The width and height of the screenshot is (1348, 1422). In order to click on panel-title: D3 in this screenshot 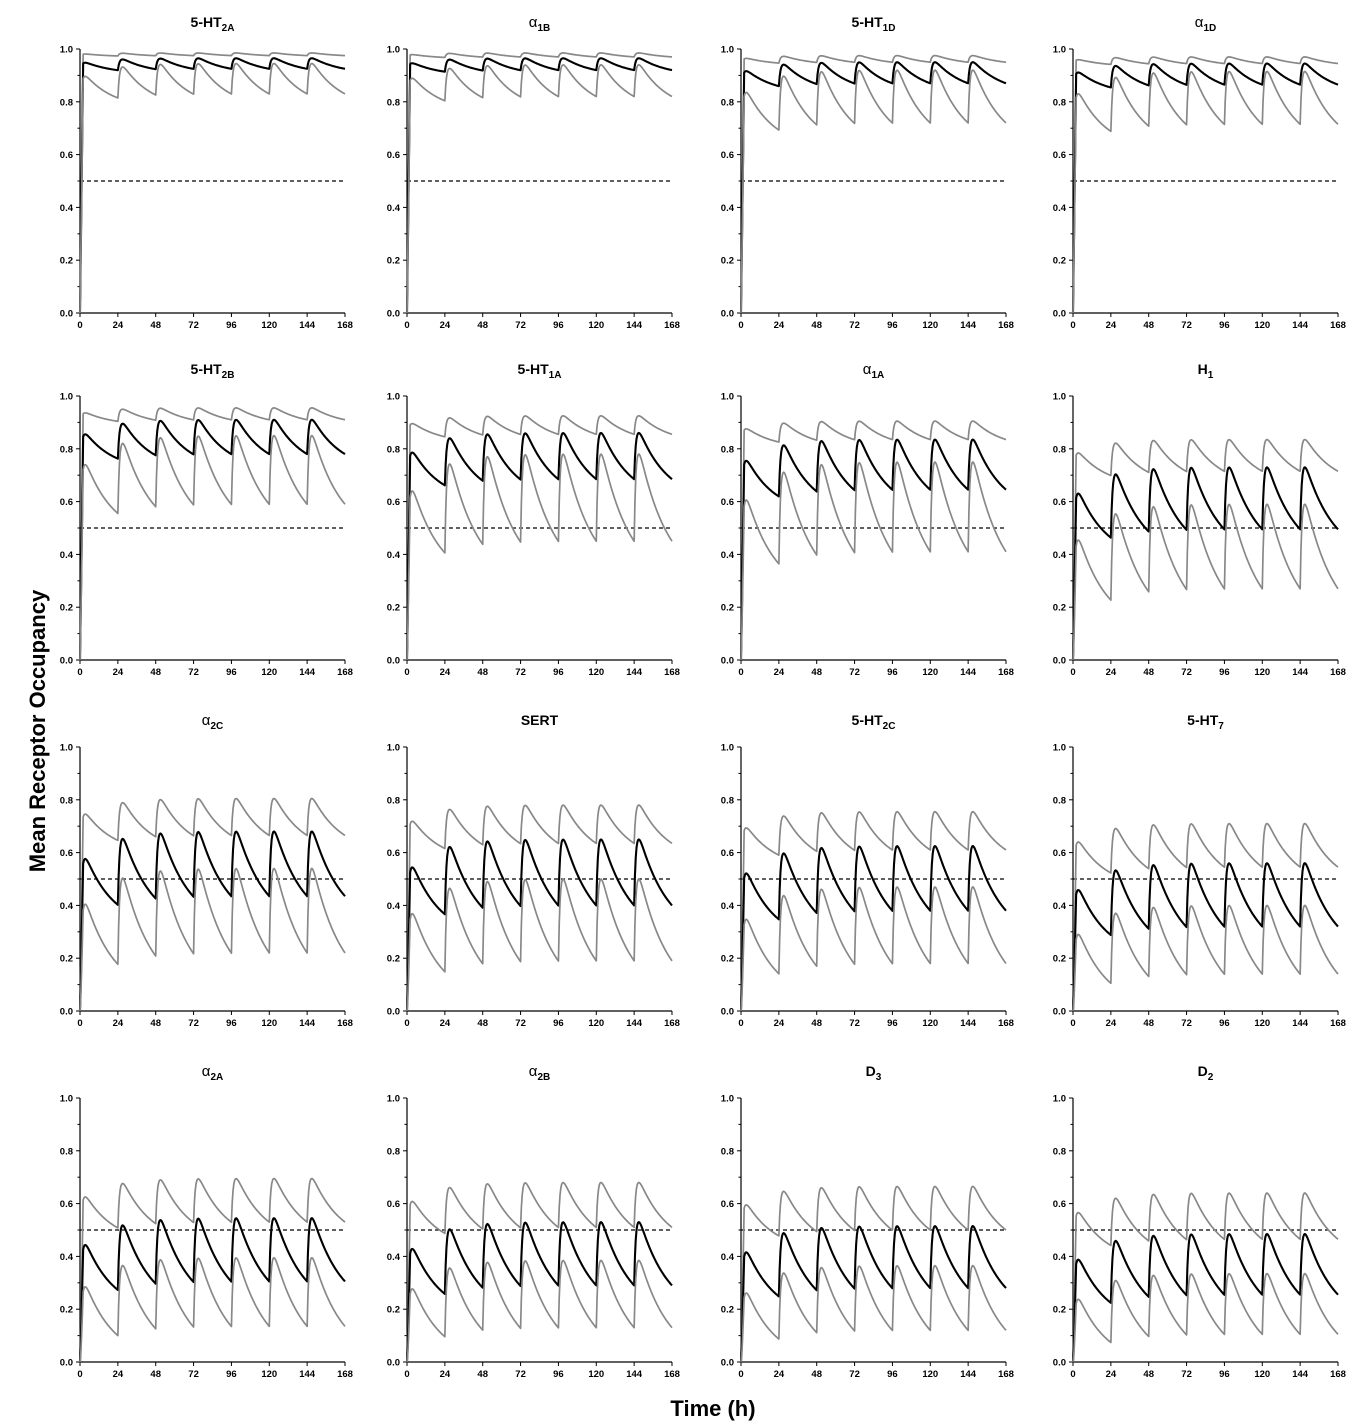, I will do `click(874, 1073)`.